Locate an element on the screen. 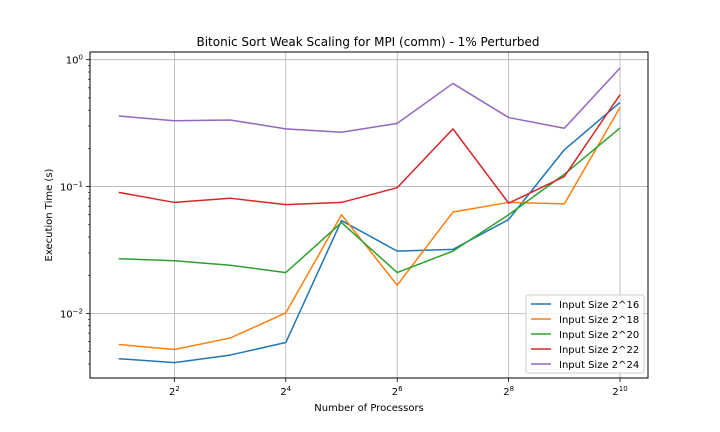 The image size is (720, 432). y-axis-label: Execution Time (s) is located at coordinates (49, 214).